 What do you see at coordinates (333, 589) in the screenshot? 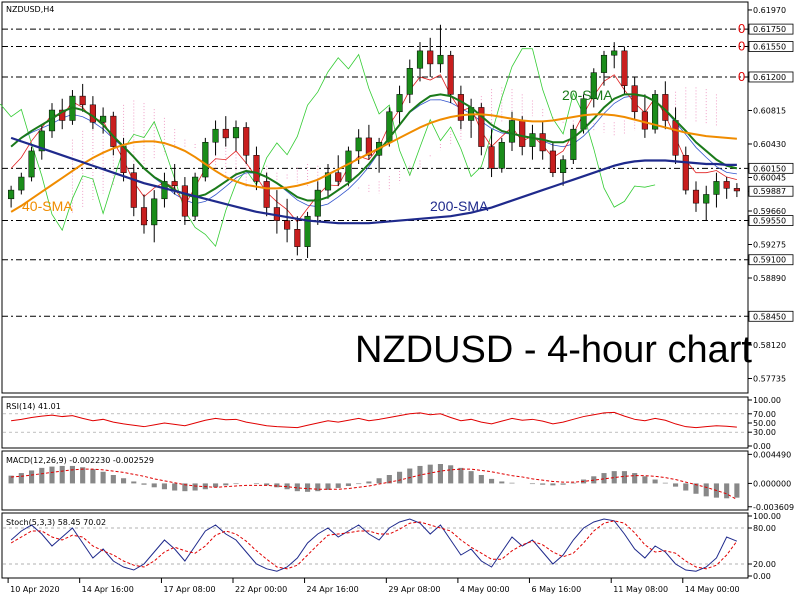
I see `time-tick-label: 24 Apr 16:00` at bounding box center [333, 589].